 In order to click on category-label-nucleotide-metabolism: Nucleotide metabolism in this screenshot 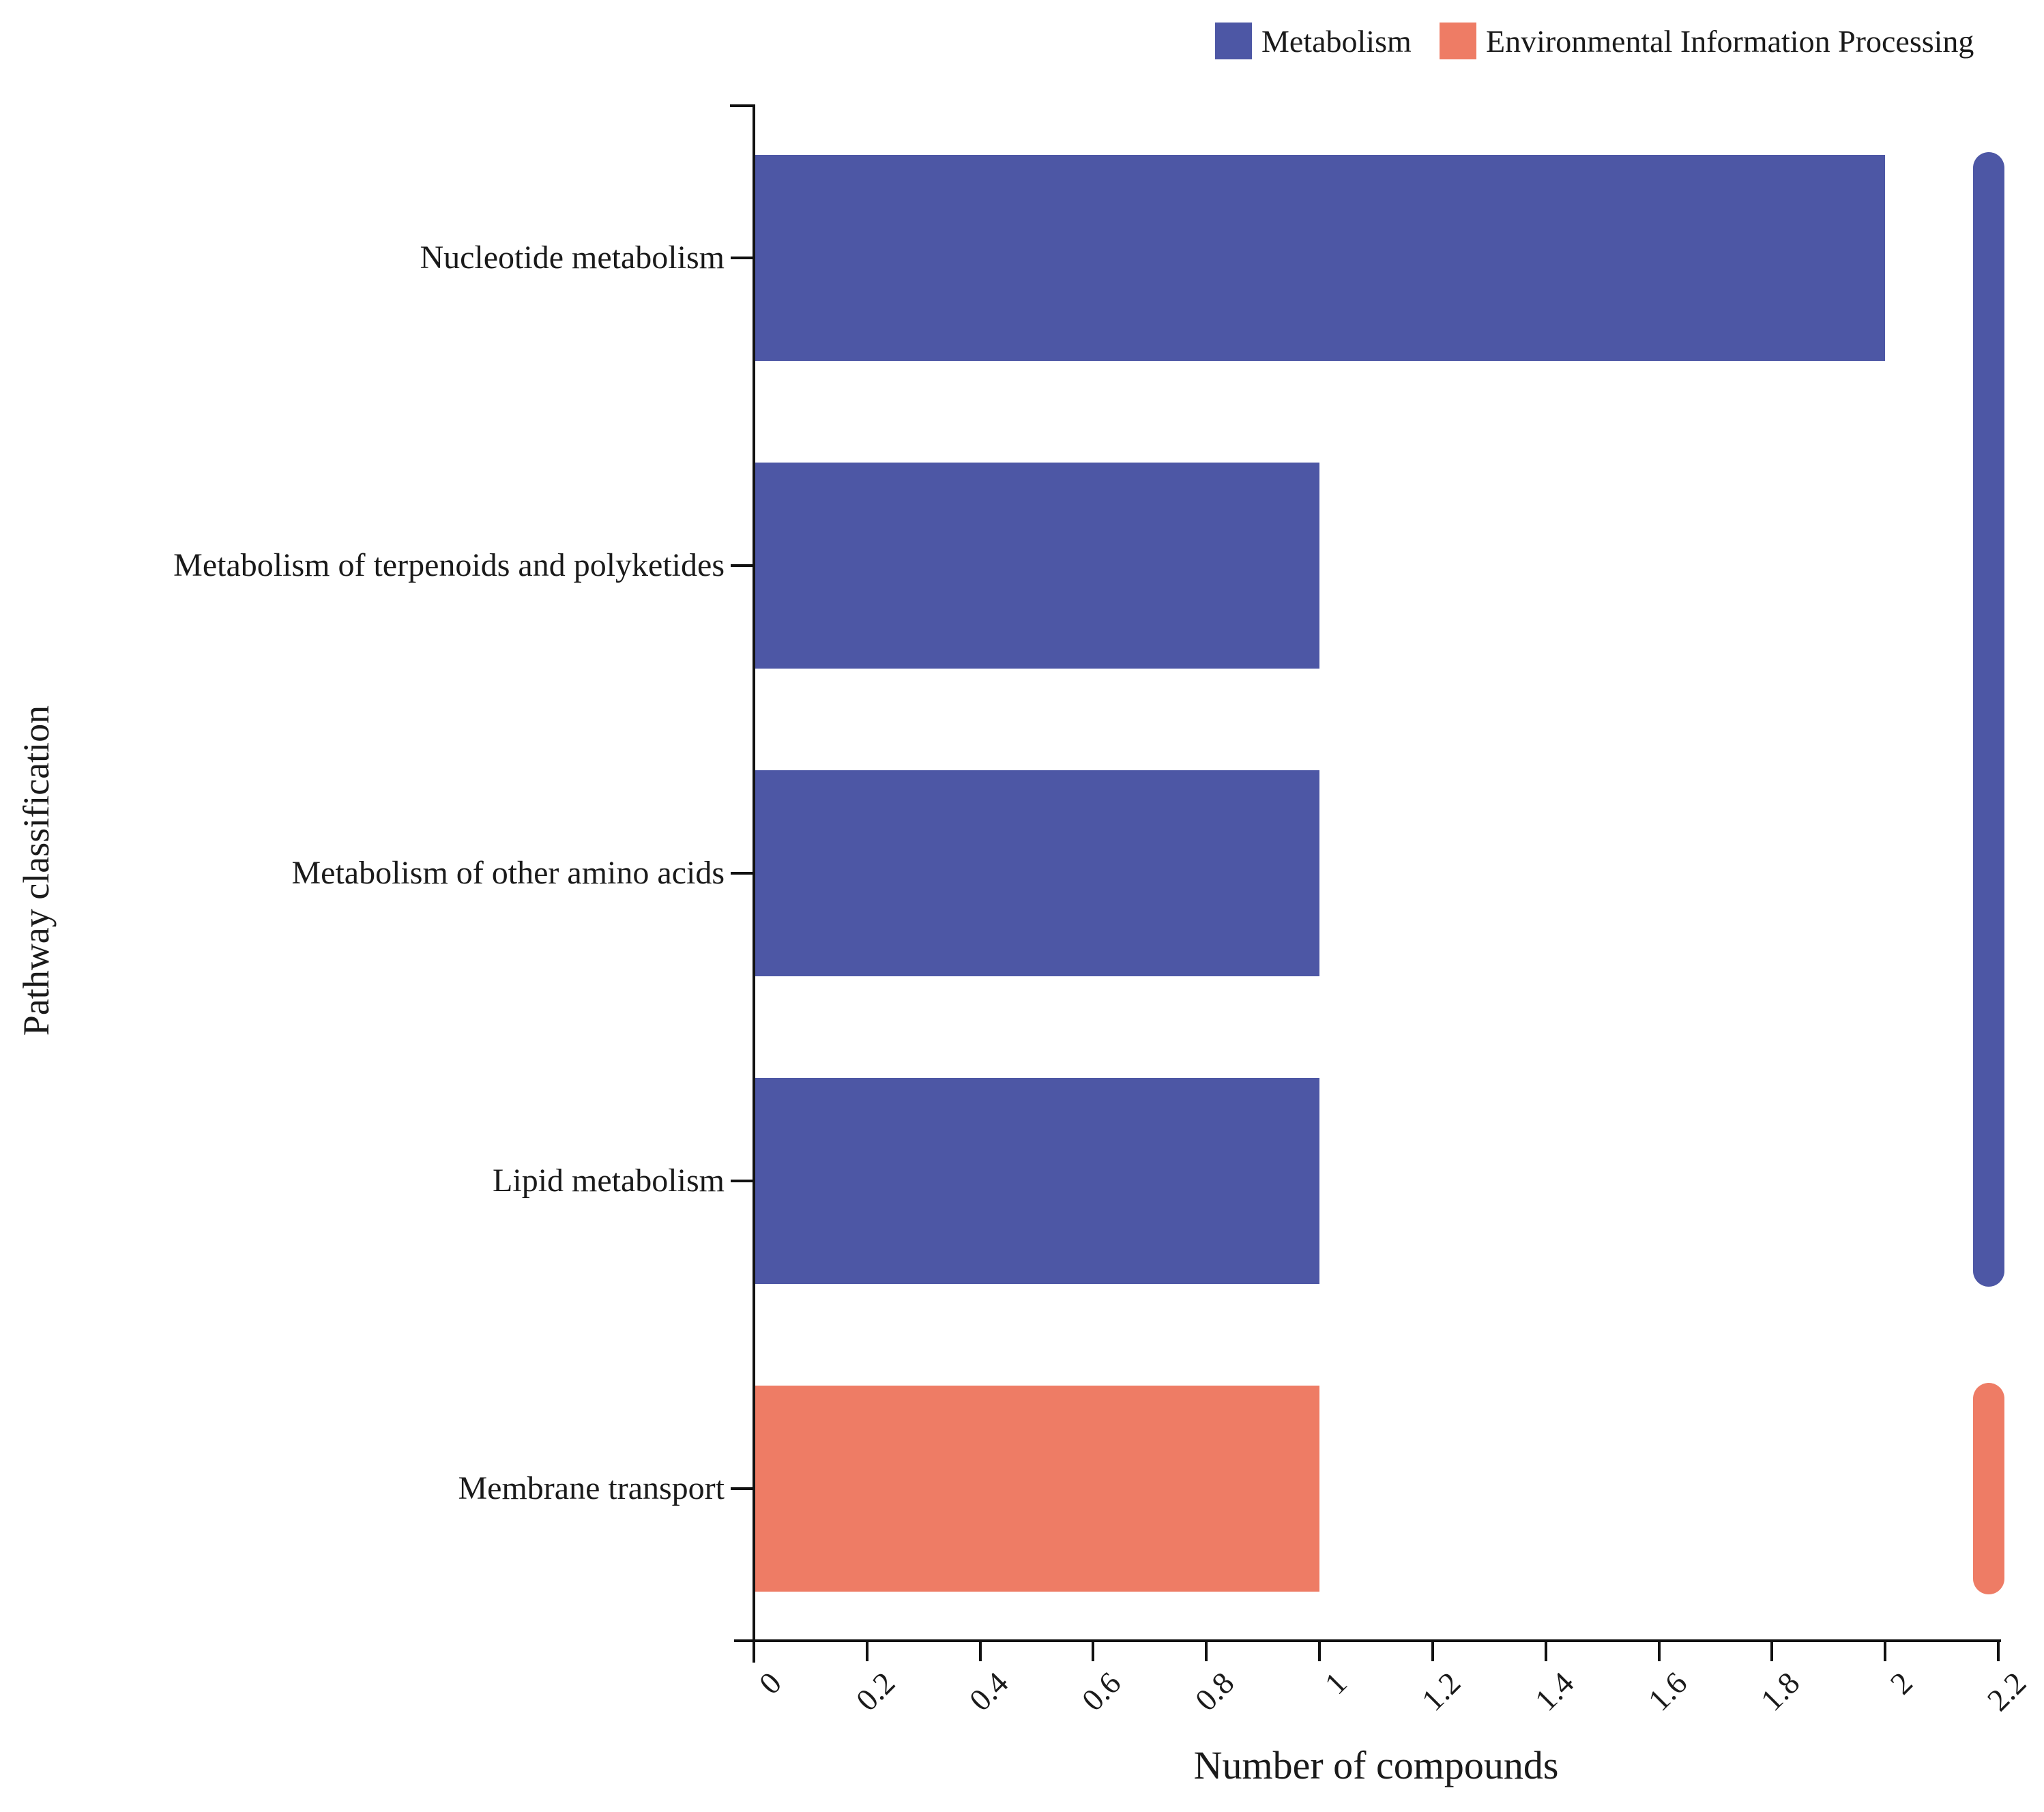, I will do `click(572, 257)`.